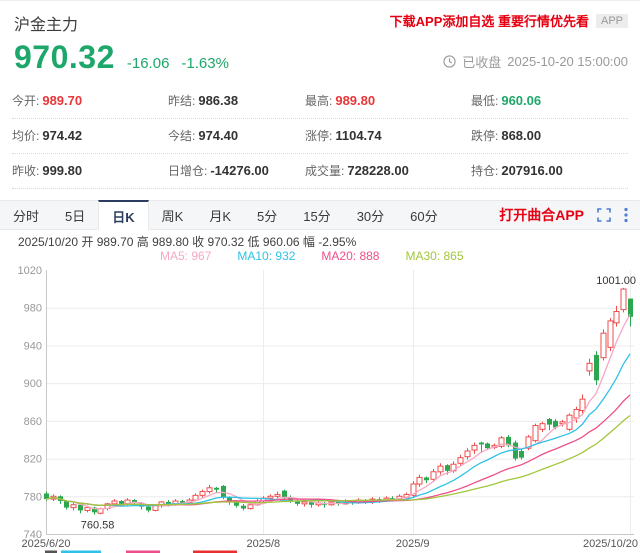 This screenshot has width=640, height=553. What do you see at coordinates (62, 100) in the screenshot?
I see `stat-open: 989.70` at bounding box center [62, 100].